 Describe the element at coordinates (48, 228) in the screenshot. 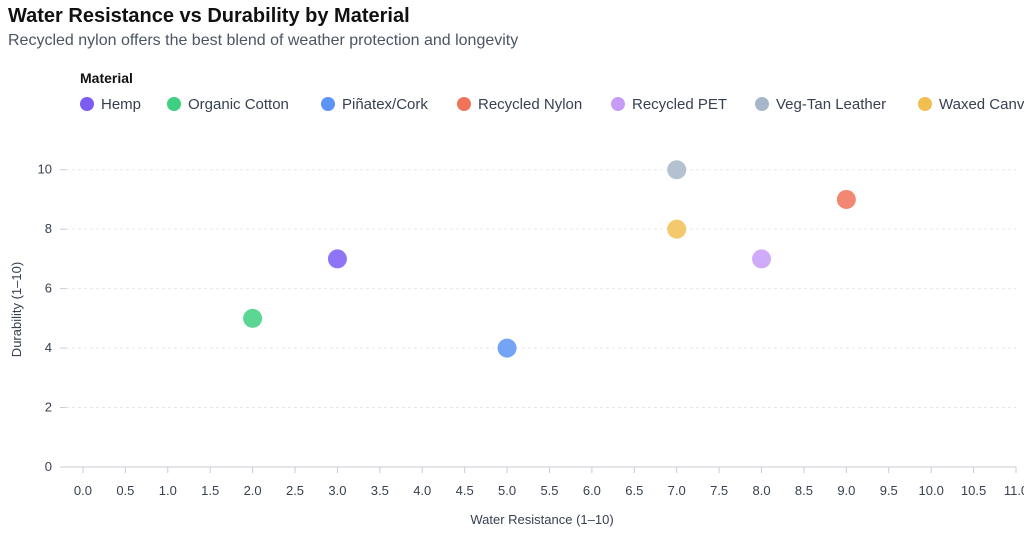

I see `y-tick-label: 8` at that location.